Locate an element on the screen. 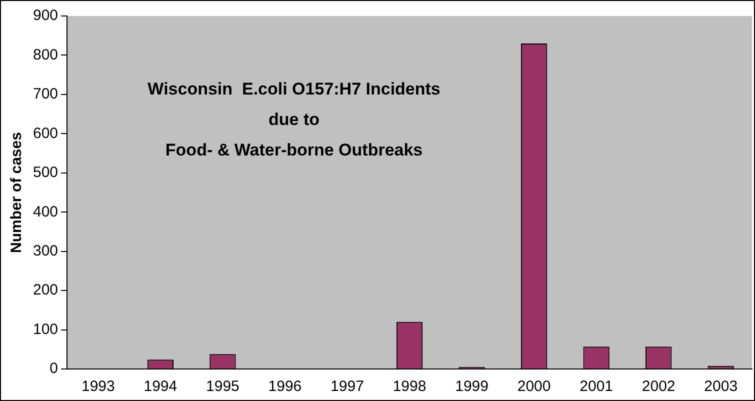 This screenshot has height=401, width=755. x-tick-label: 1996 is located at coordinates (285, 387).